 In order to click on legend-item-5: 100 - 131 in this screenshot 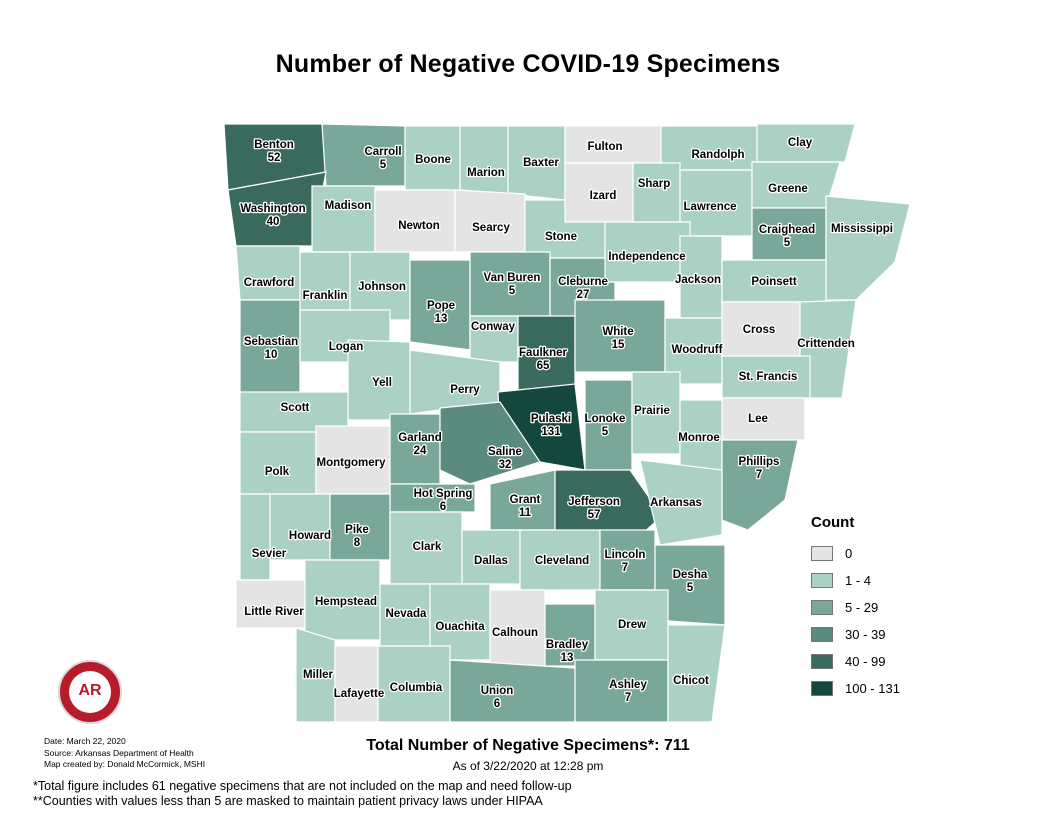, I will do `click(855, 688)`.